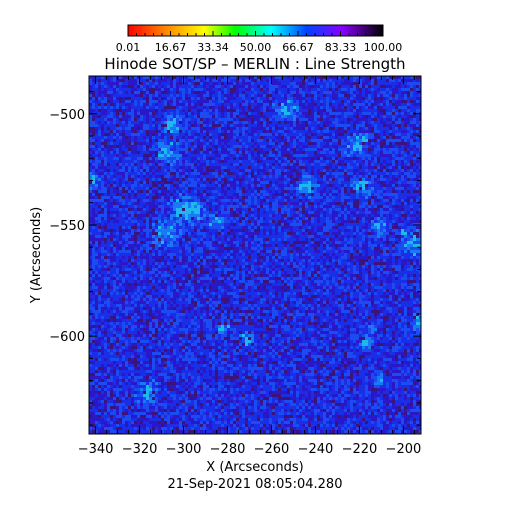 This screenshot has height=512, width=510. What do you see at coordinates (256, 47) in the screenshot?
I see `colorbar-tick-label: 50.00` at bounding box center [256, 47].